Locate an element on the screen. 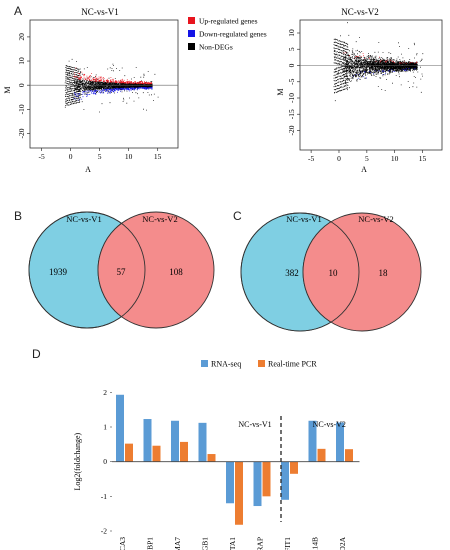 Image resolution: width=450 pixels, height=550 pixels. bar-pcr-ppp1r14b is located at coordinates (321, 455).